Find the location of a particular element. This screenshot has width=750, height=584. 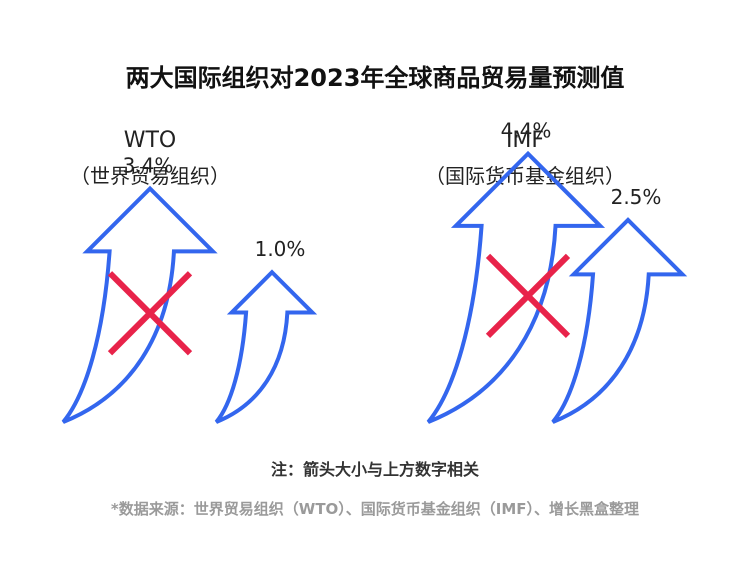

wto-revised-forecast-arrow is located at coordinates (266, 346).